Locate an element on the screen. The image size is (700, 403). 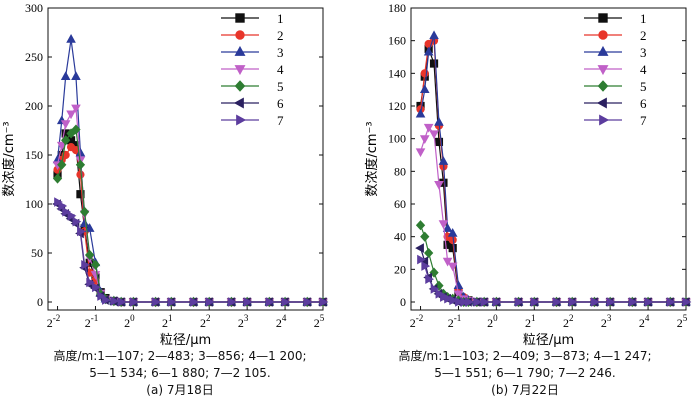
series-6-point is located at coordinates (419, 248).